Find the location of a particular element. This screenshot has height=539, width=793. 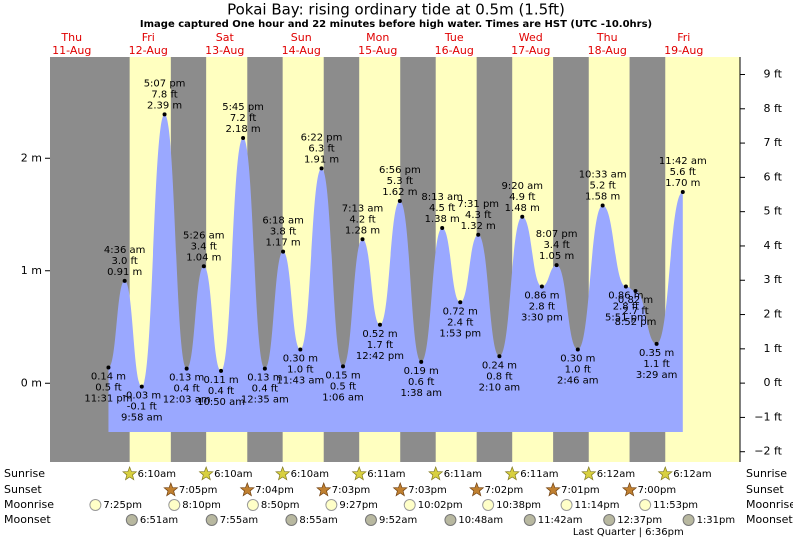

tide-label: 10:50 am is located at coordinates (221, 402).